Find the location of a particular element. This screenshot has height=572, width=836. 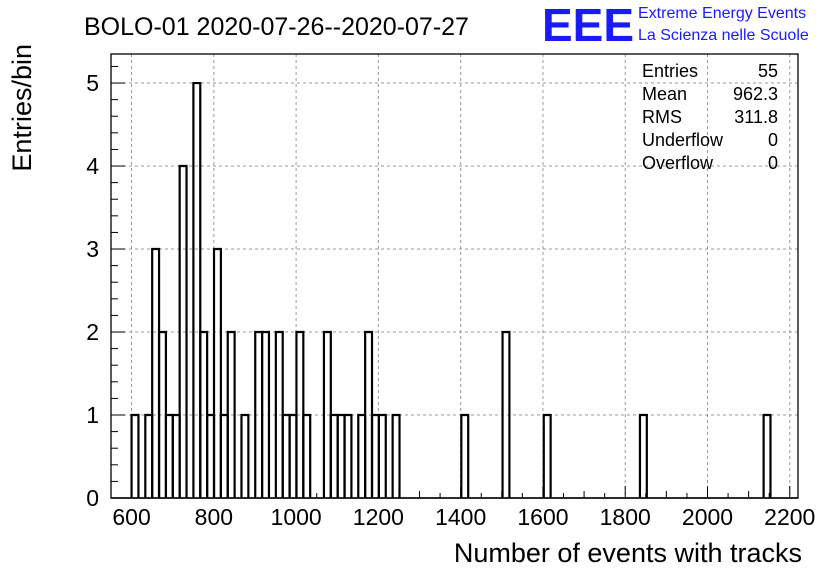

eee-logo-mark: EEE is located at coordinates (588, 25).